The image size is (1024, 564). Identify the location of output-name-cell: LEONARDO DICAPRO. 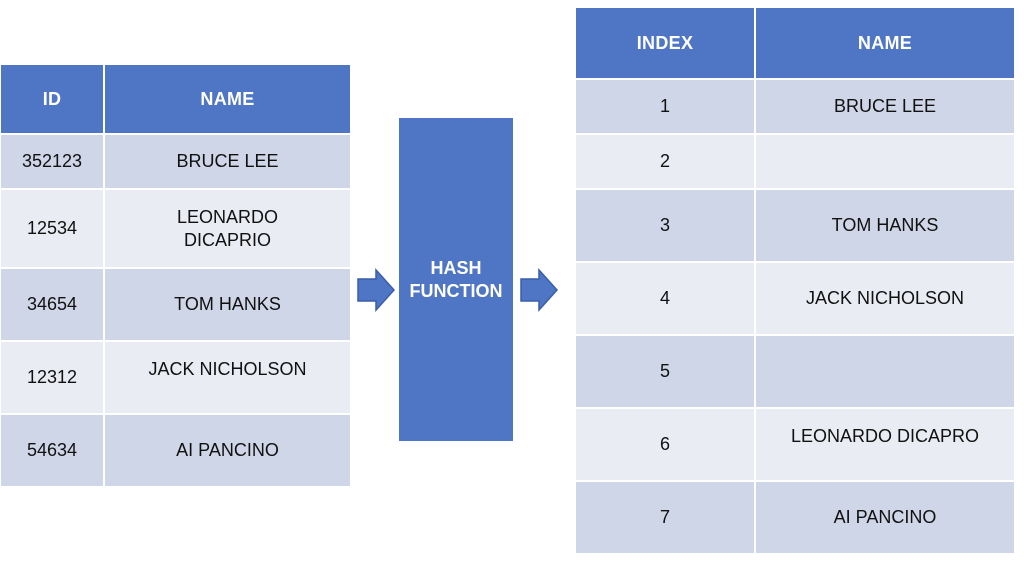
(885, 445).